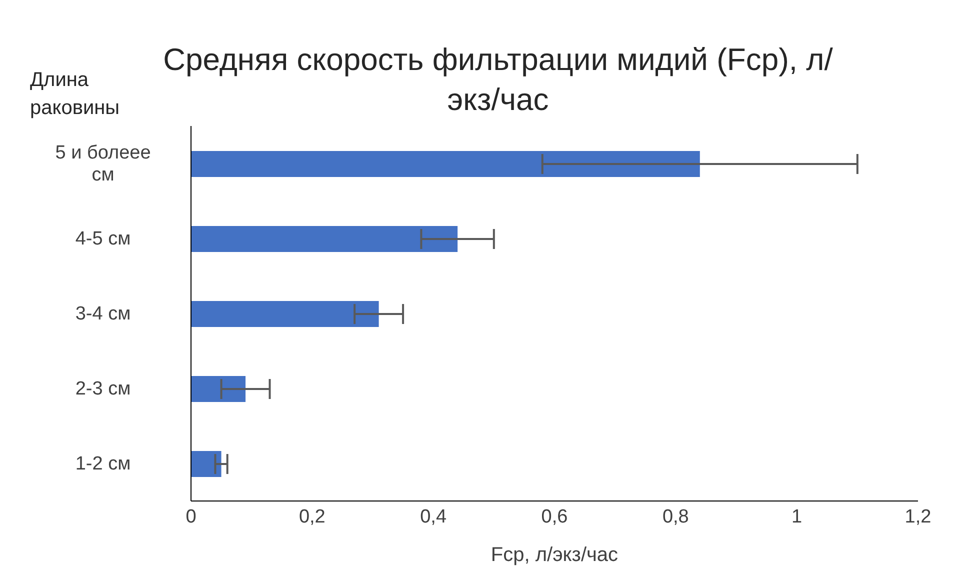 The height and width of the screenshot is (582, 959). What do you see at coordinates (797, 517) in the screenshot?
I see `x-tick-label: 1` at bounding box center [797, 517].